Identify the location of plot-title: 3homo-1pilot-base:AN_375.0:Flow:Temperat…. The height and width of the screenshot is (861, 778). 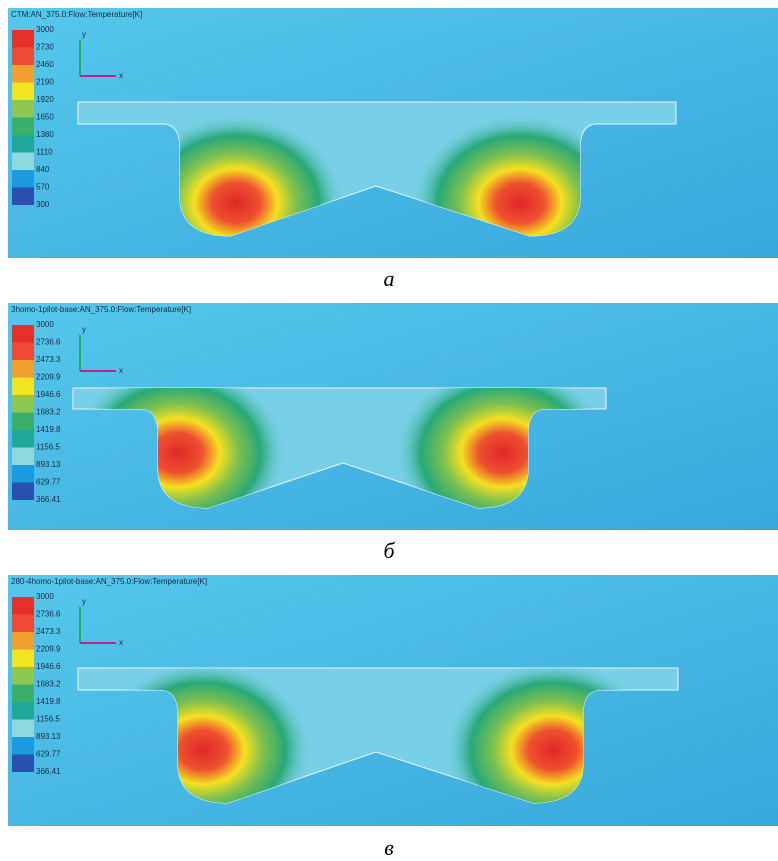
(101, 309).